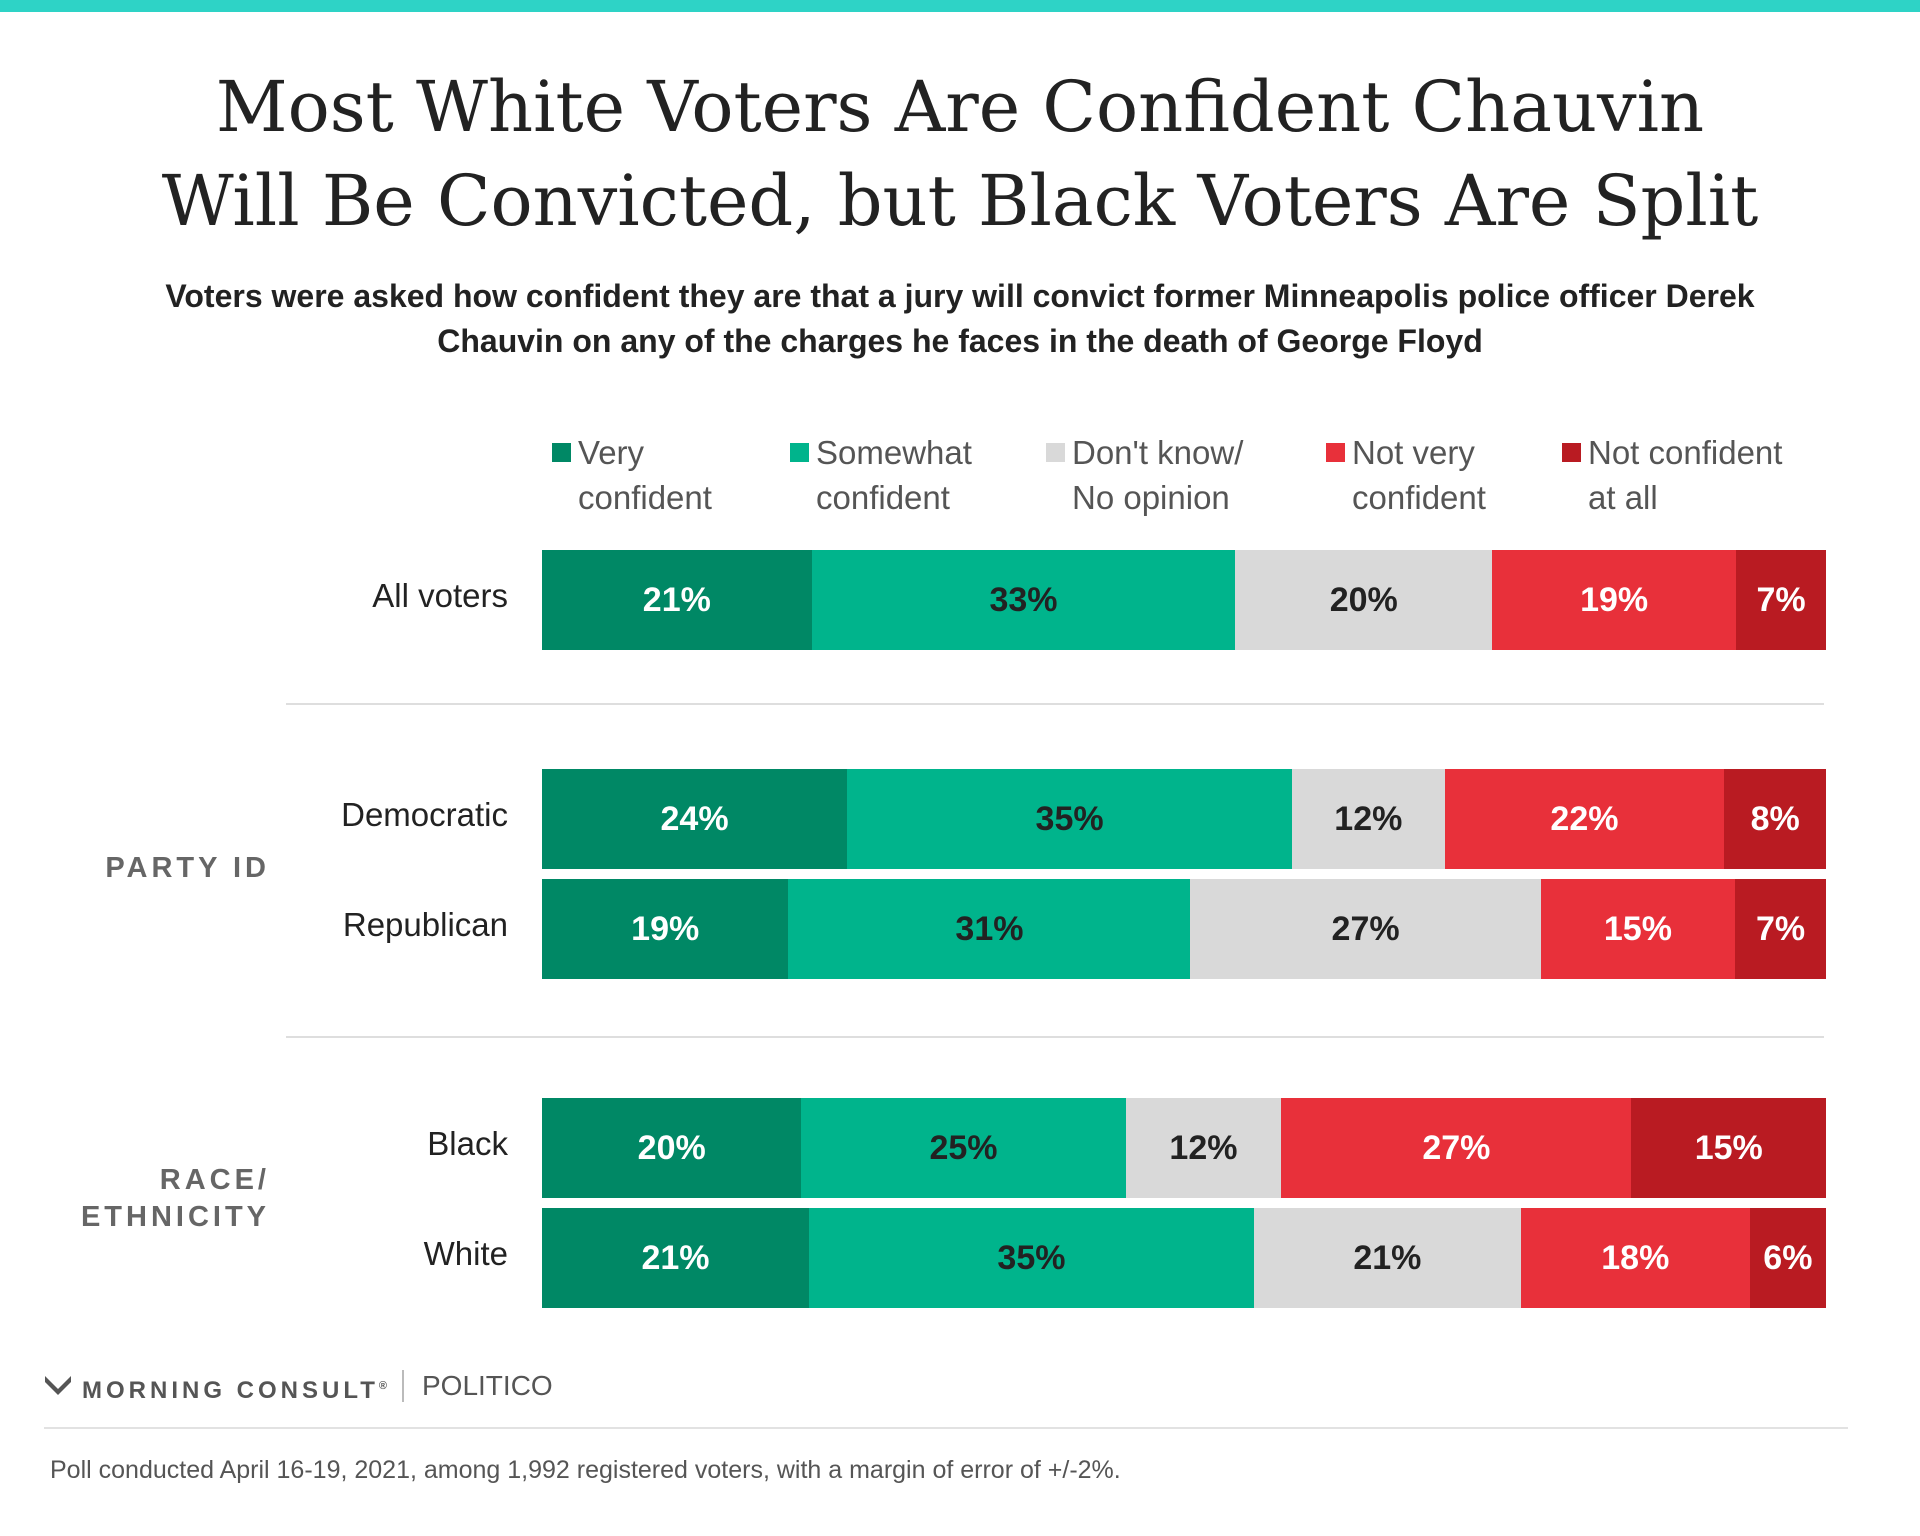  What do you see at coordinates (187, 868) in the screenshot?
I see `group-label: PARTY ID` at bounding box center [187, 868].